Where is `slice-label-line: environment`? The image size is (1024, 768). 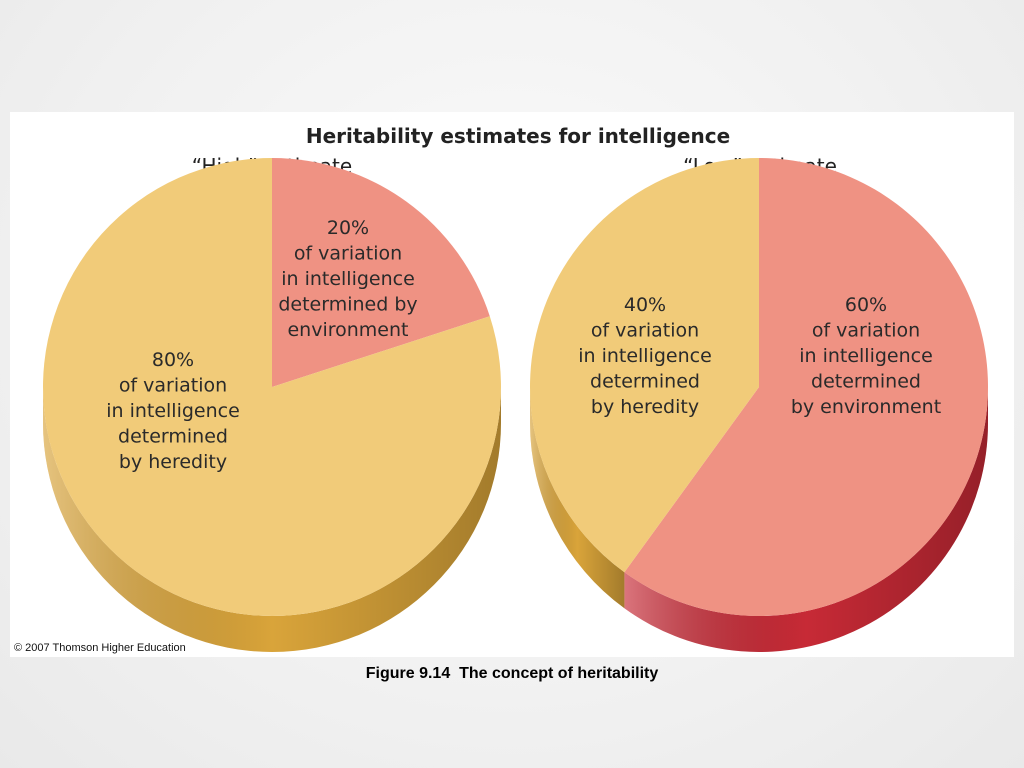
slice-label-line: environment is located at coordinates (347, 330).